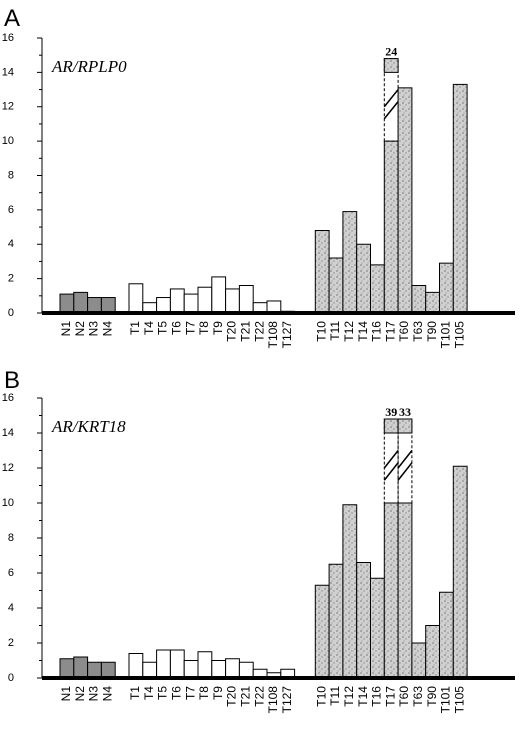 The image size is (520, 730). Describe the element at coordinates (405, 412) in the screenshot. I see `value-label: 33` at that location.